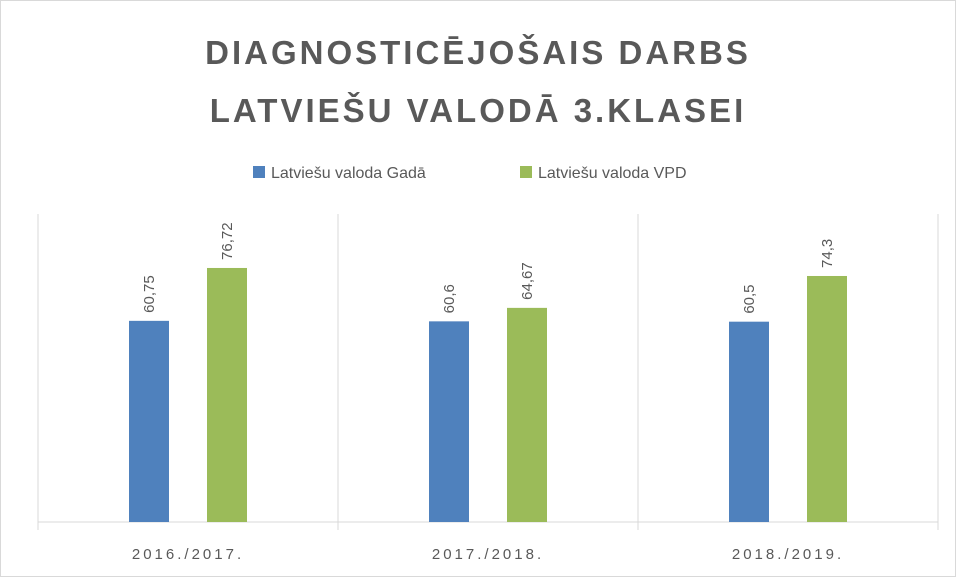  I want to click on data-label: 74,3, so click(827, 253).